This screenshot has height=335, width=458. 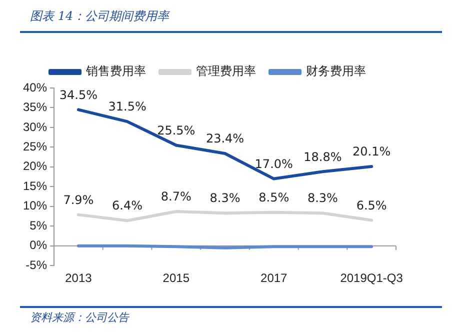 I want to click on y-tick-label: 0%, so click(x=39, y=245).